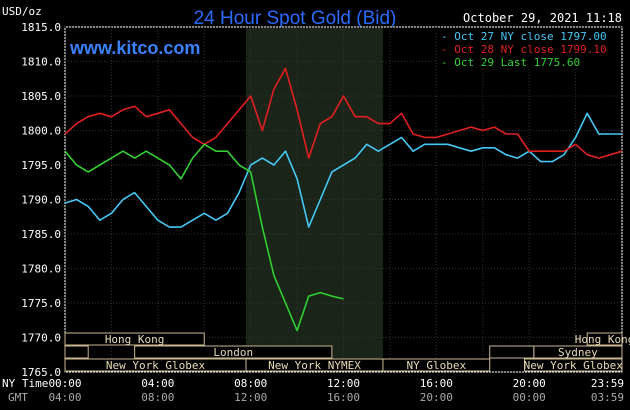  What do you see at coordinates (22, 11) in the screenshot?
I see `y-axis-unit: USD/oz` at bounding box center [22, 11].